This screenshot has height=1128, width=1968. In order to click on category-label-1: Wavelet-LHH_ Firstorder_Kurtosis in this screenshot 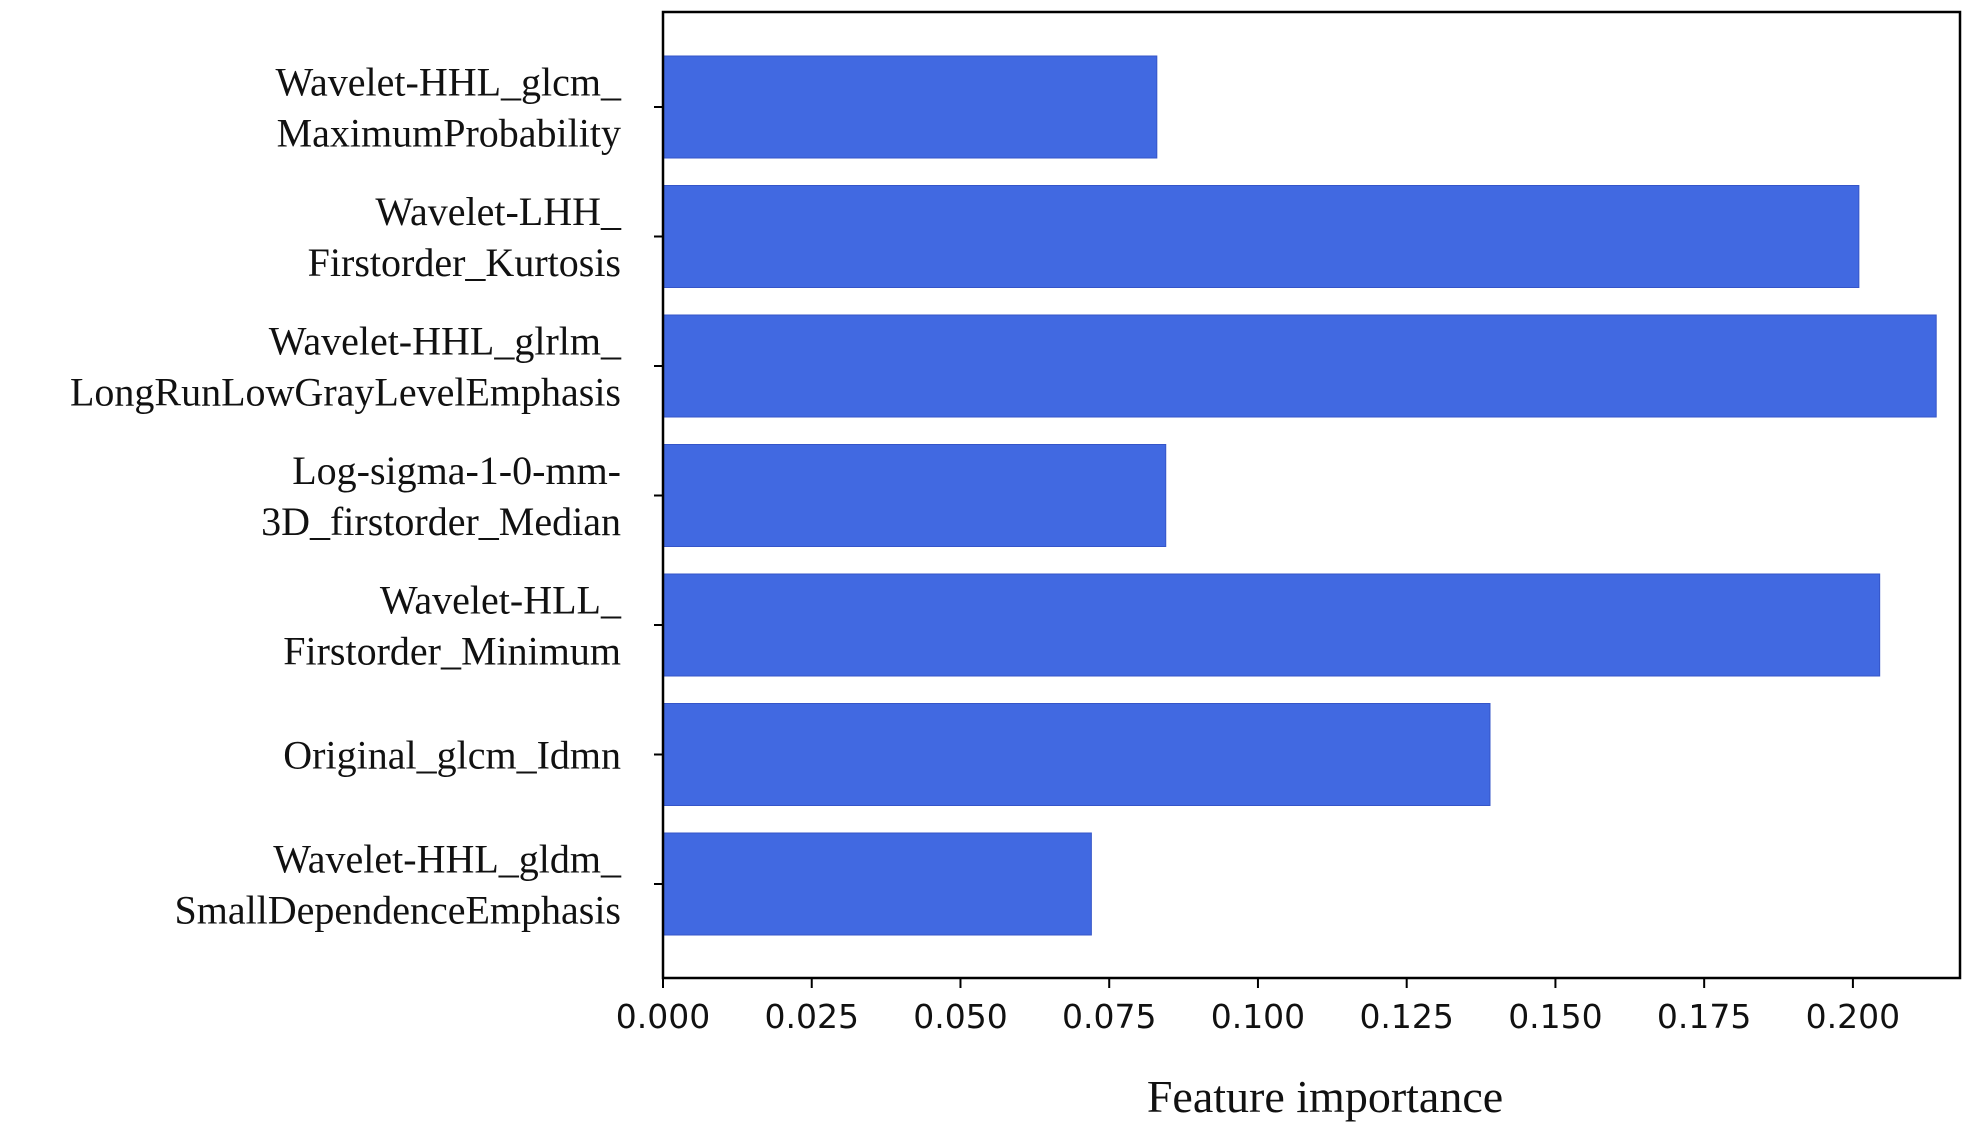, I will do `click(465, 237)`.